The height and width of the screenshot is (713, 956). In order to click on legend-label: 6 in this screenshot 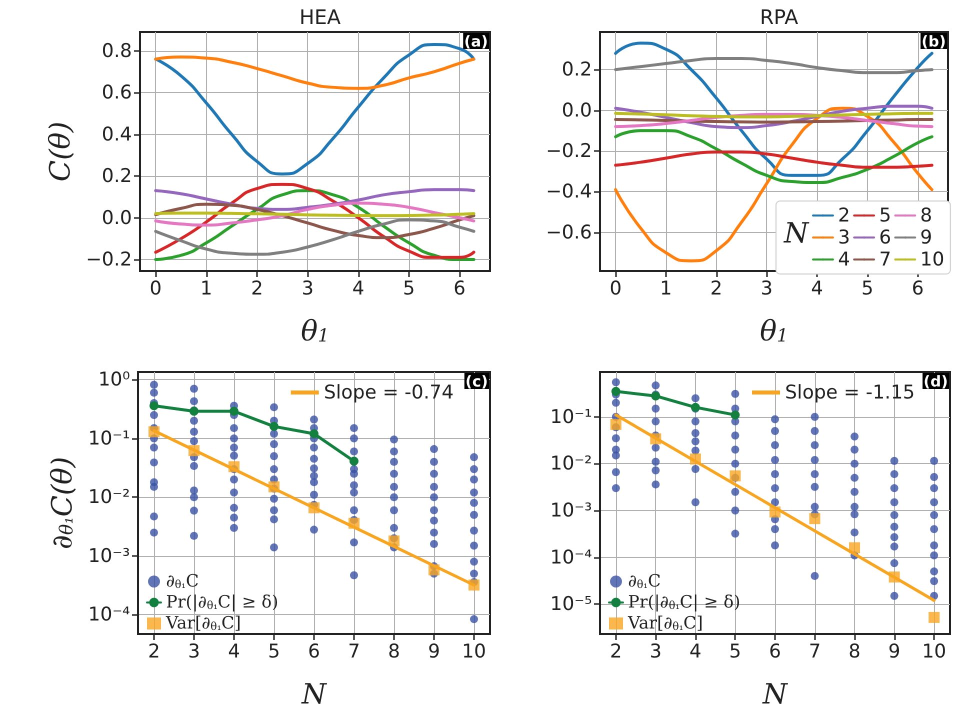, I will do `click(885, 237)`.